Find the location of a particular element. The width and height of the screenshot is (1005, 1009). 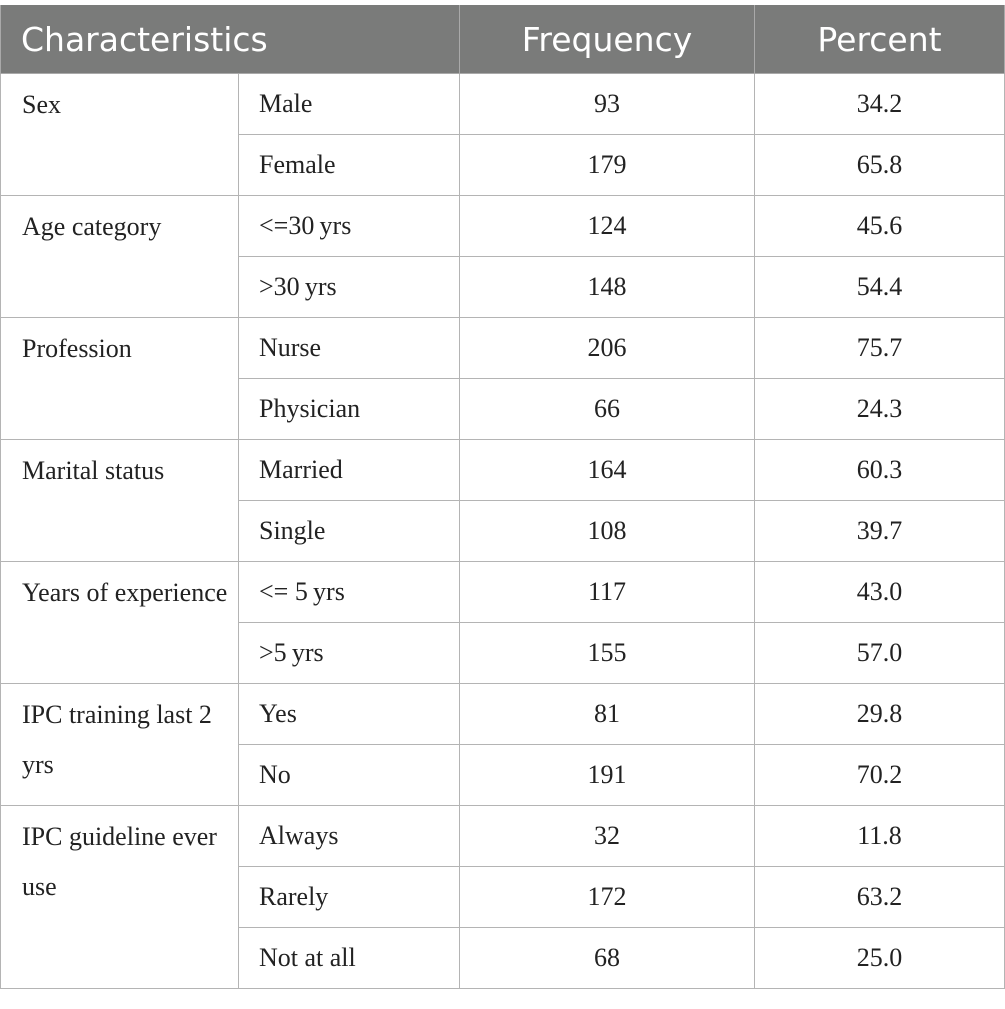

table-row: Rarely 172 63.2 is located at coordinates (503, 897).